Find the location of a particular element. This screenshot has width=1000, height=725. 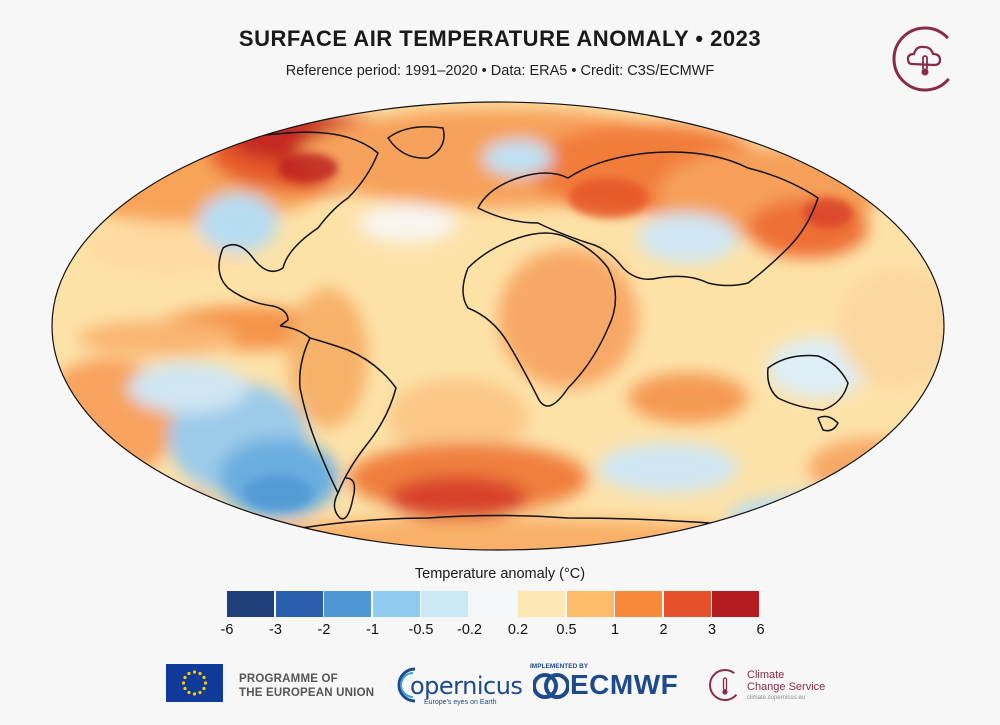

legend-tick-label: -3 is located at coordinates (275, 630).